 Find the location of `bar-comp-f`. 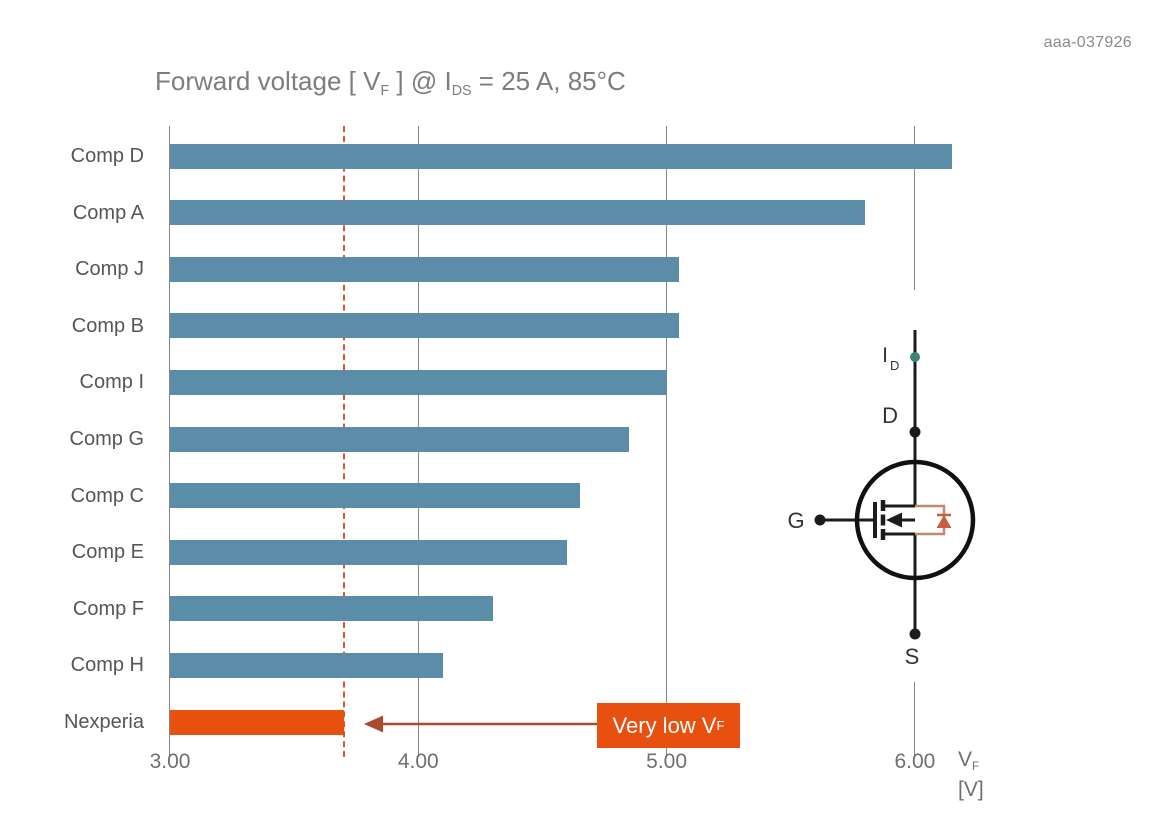

bar-comp-f is located at coordinates (331, 609).